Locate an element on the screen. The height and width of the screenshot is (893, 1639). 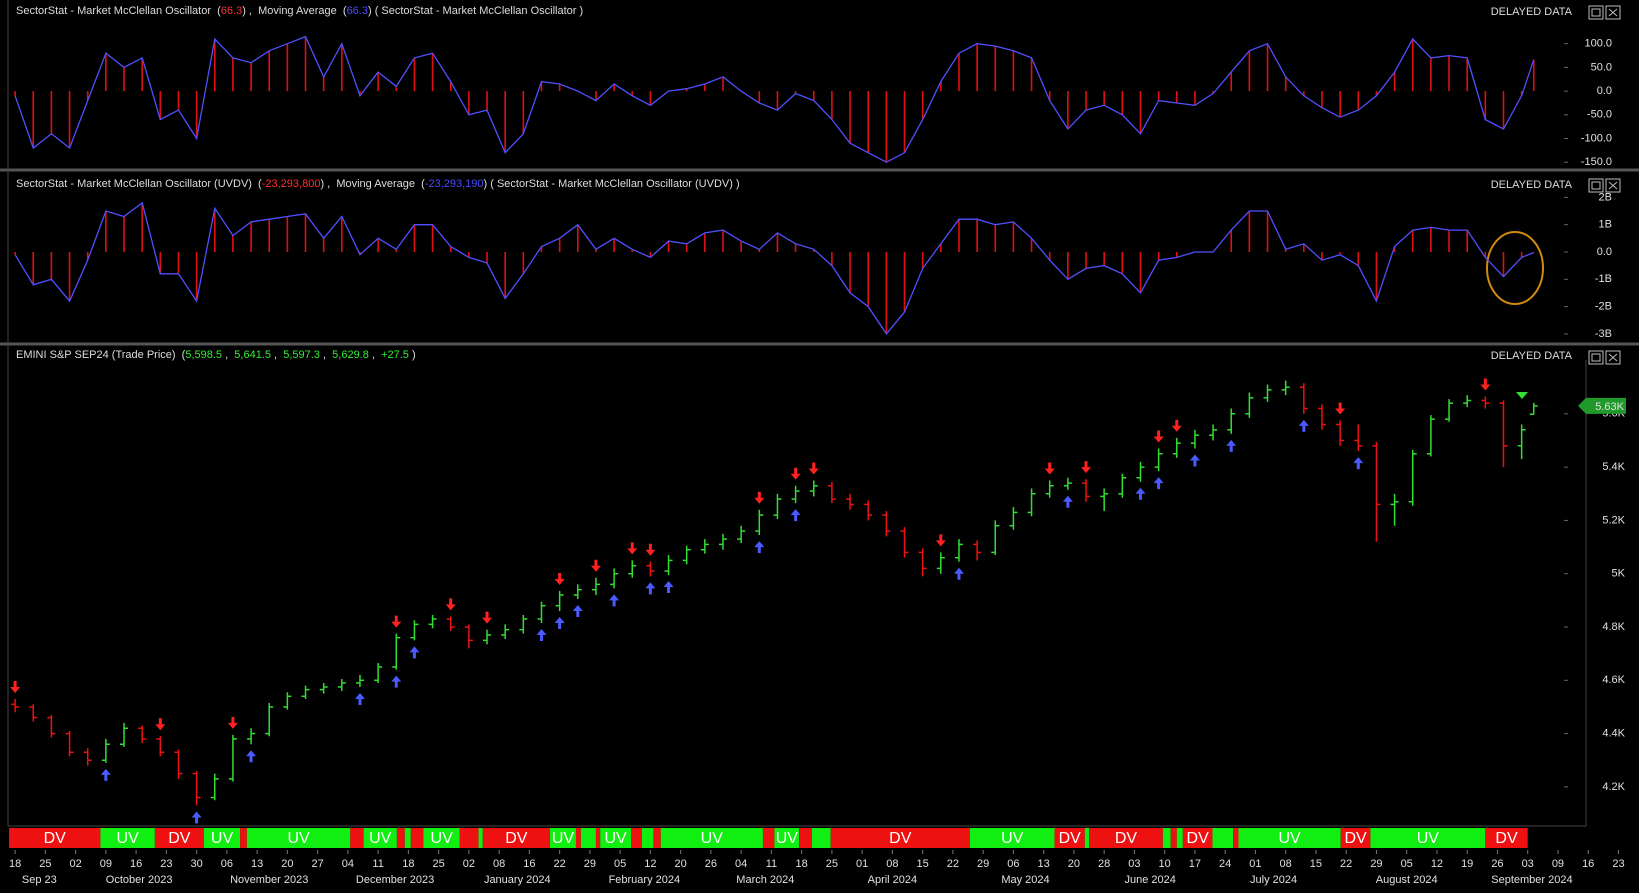
x-tick-label: 11 is located at coordinates (771, 864).